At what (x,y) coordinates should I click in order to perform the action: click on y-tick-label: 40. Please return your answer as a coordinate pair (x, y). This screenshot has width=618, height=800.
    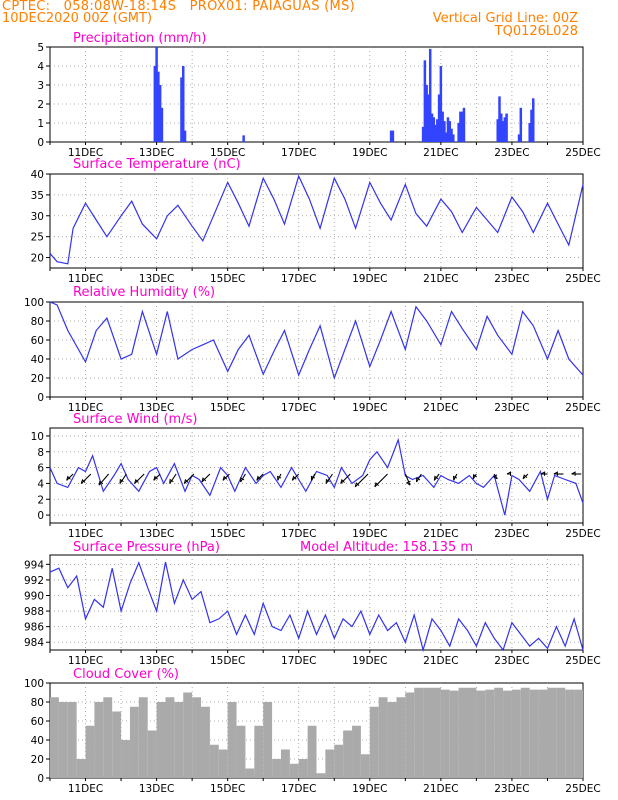
    Looking at the image, I should click on (37, 741).